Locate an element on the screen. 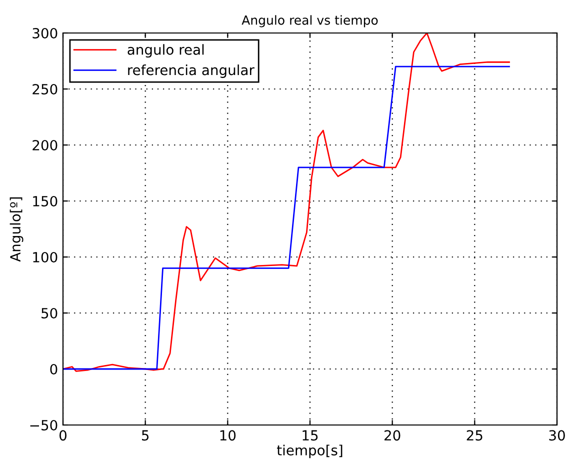  y-tick-label: 150 is located at coordinates (45, 201).